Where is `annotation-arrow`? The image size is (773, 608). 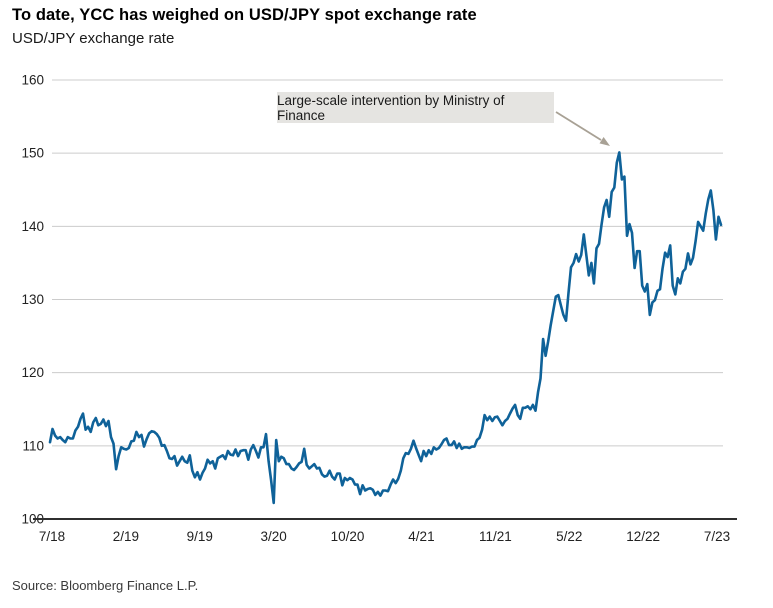
annotation-arrow is located at coordinates (582, 128).